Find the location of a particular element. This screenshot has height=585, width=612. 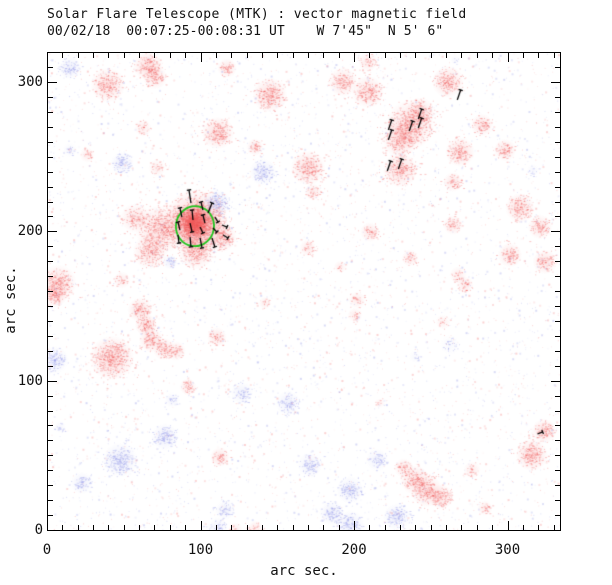

y-tick-label: 200 is located at coordinates (30, 231).